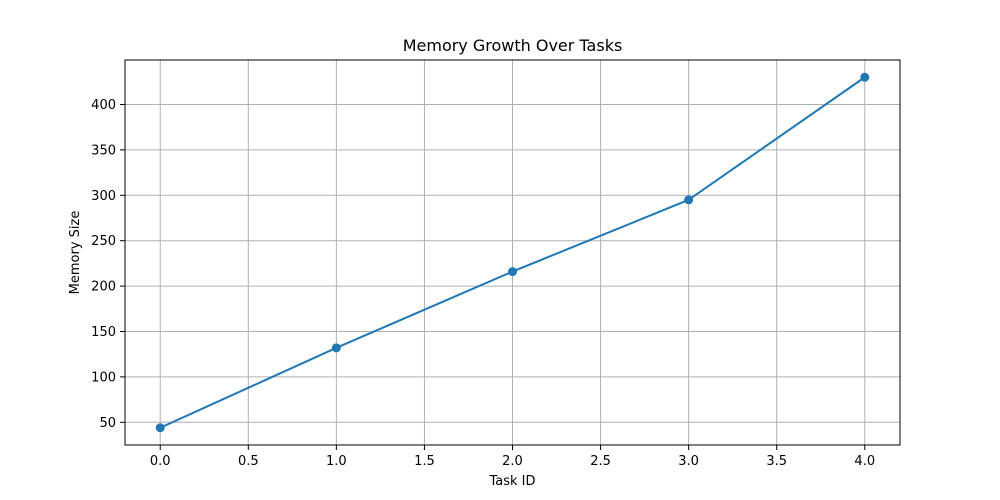 This screenshot has height=500, width=1000. Describe the element at coordinates (688, 461) in the screenshot. I see `x-tick-label: 3.0` at that location.